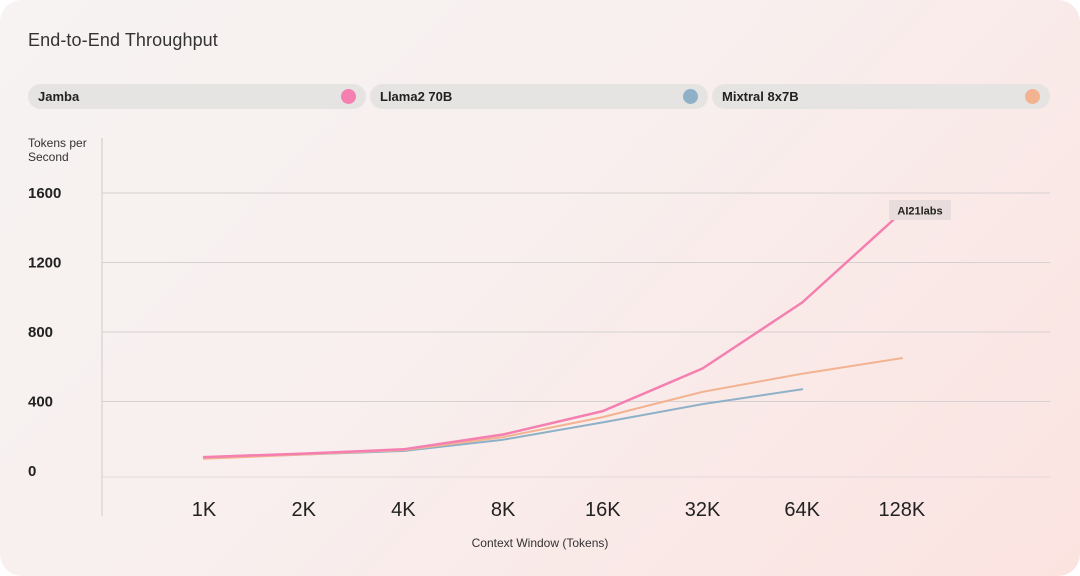 This screenshot has width=1080, height=576. Describe the element at coordinates (59, 96) in the screenshot. I see `legend-label-jamba: Jamba` at that location.